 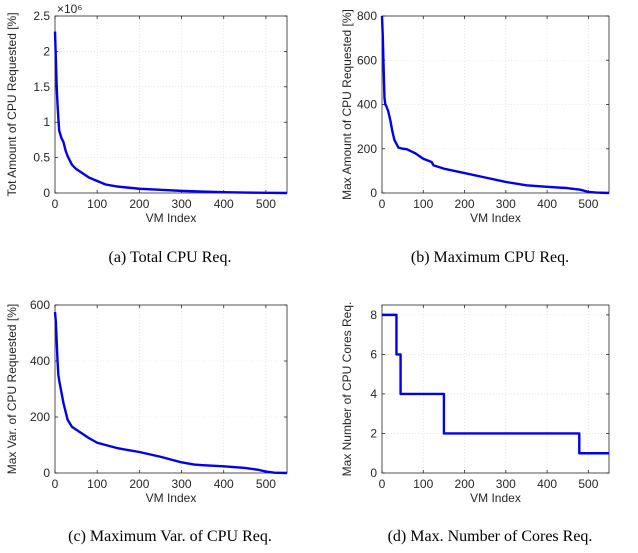 I want to click on y-exponent-label: ×10⁶, so click(x=69, y=9).